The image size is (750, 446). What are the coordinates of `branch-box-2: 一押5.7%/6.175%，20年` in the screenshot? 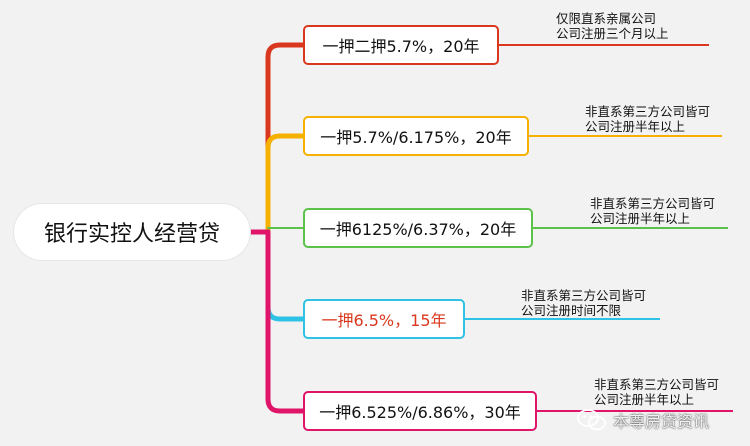 It's located at (416, 136).